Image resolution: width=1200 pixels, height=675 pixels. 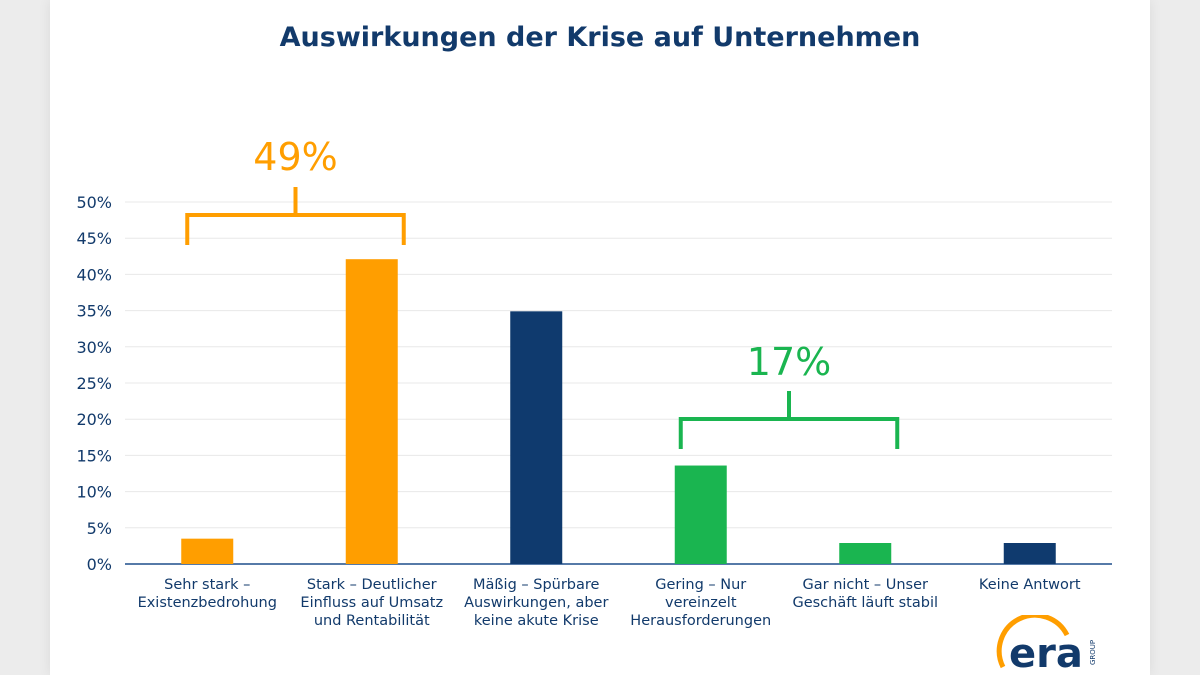 I want to click on x-tick-label-line: Gering – Nur, so click(x=701, y=585).